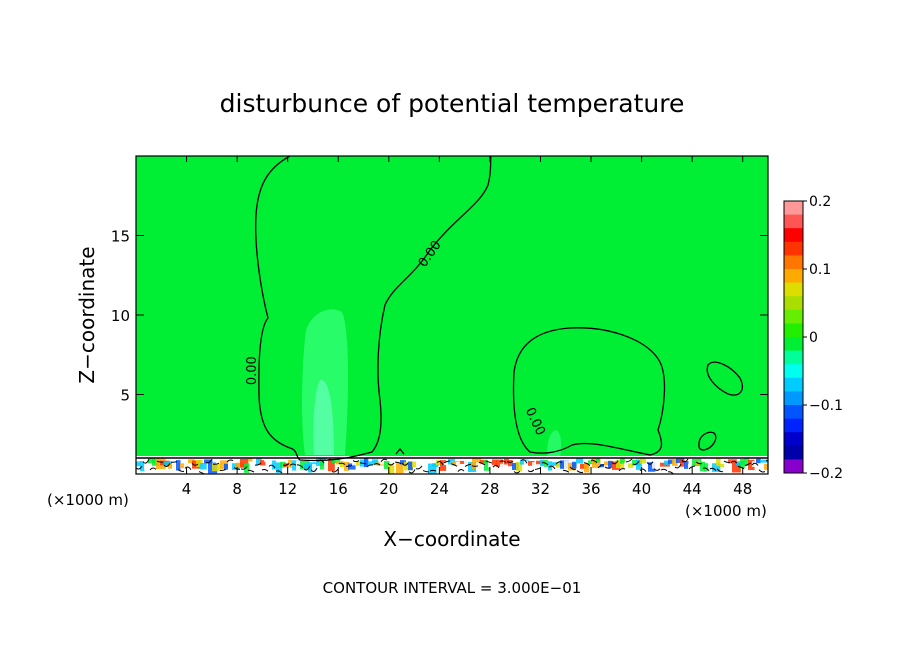 The image size is (904, 654). Describe the element at coordinates (120, 237) in the screenshot. I see `y-tick-label: 15` at that location.